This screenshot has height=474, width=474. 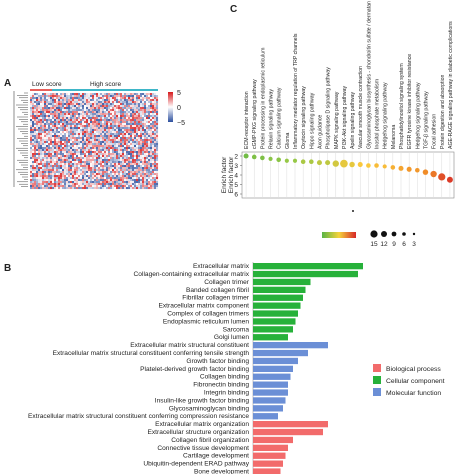 I want to click on category-label: MAPK signaling pathway, so click(x=337, y=120).